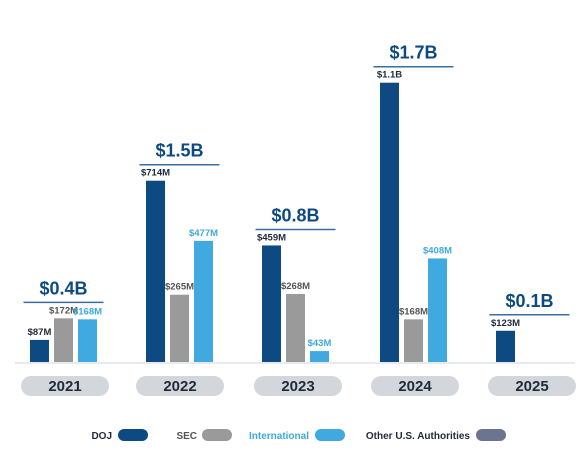 Image resolution: width=582 pixels, height=456 pixels. Describe the element at coordinates (186, 436) in the screenshot. I see `legend-label-sec: SEC` at that location.